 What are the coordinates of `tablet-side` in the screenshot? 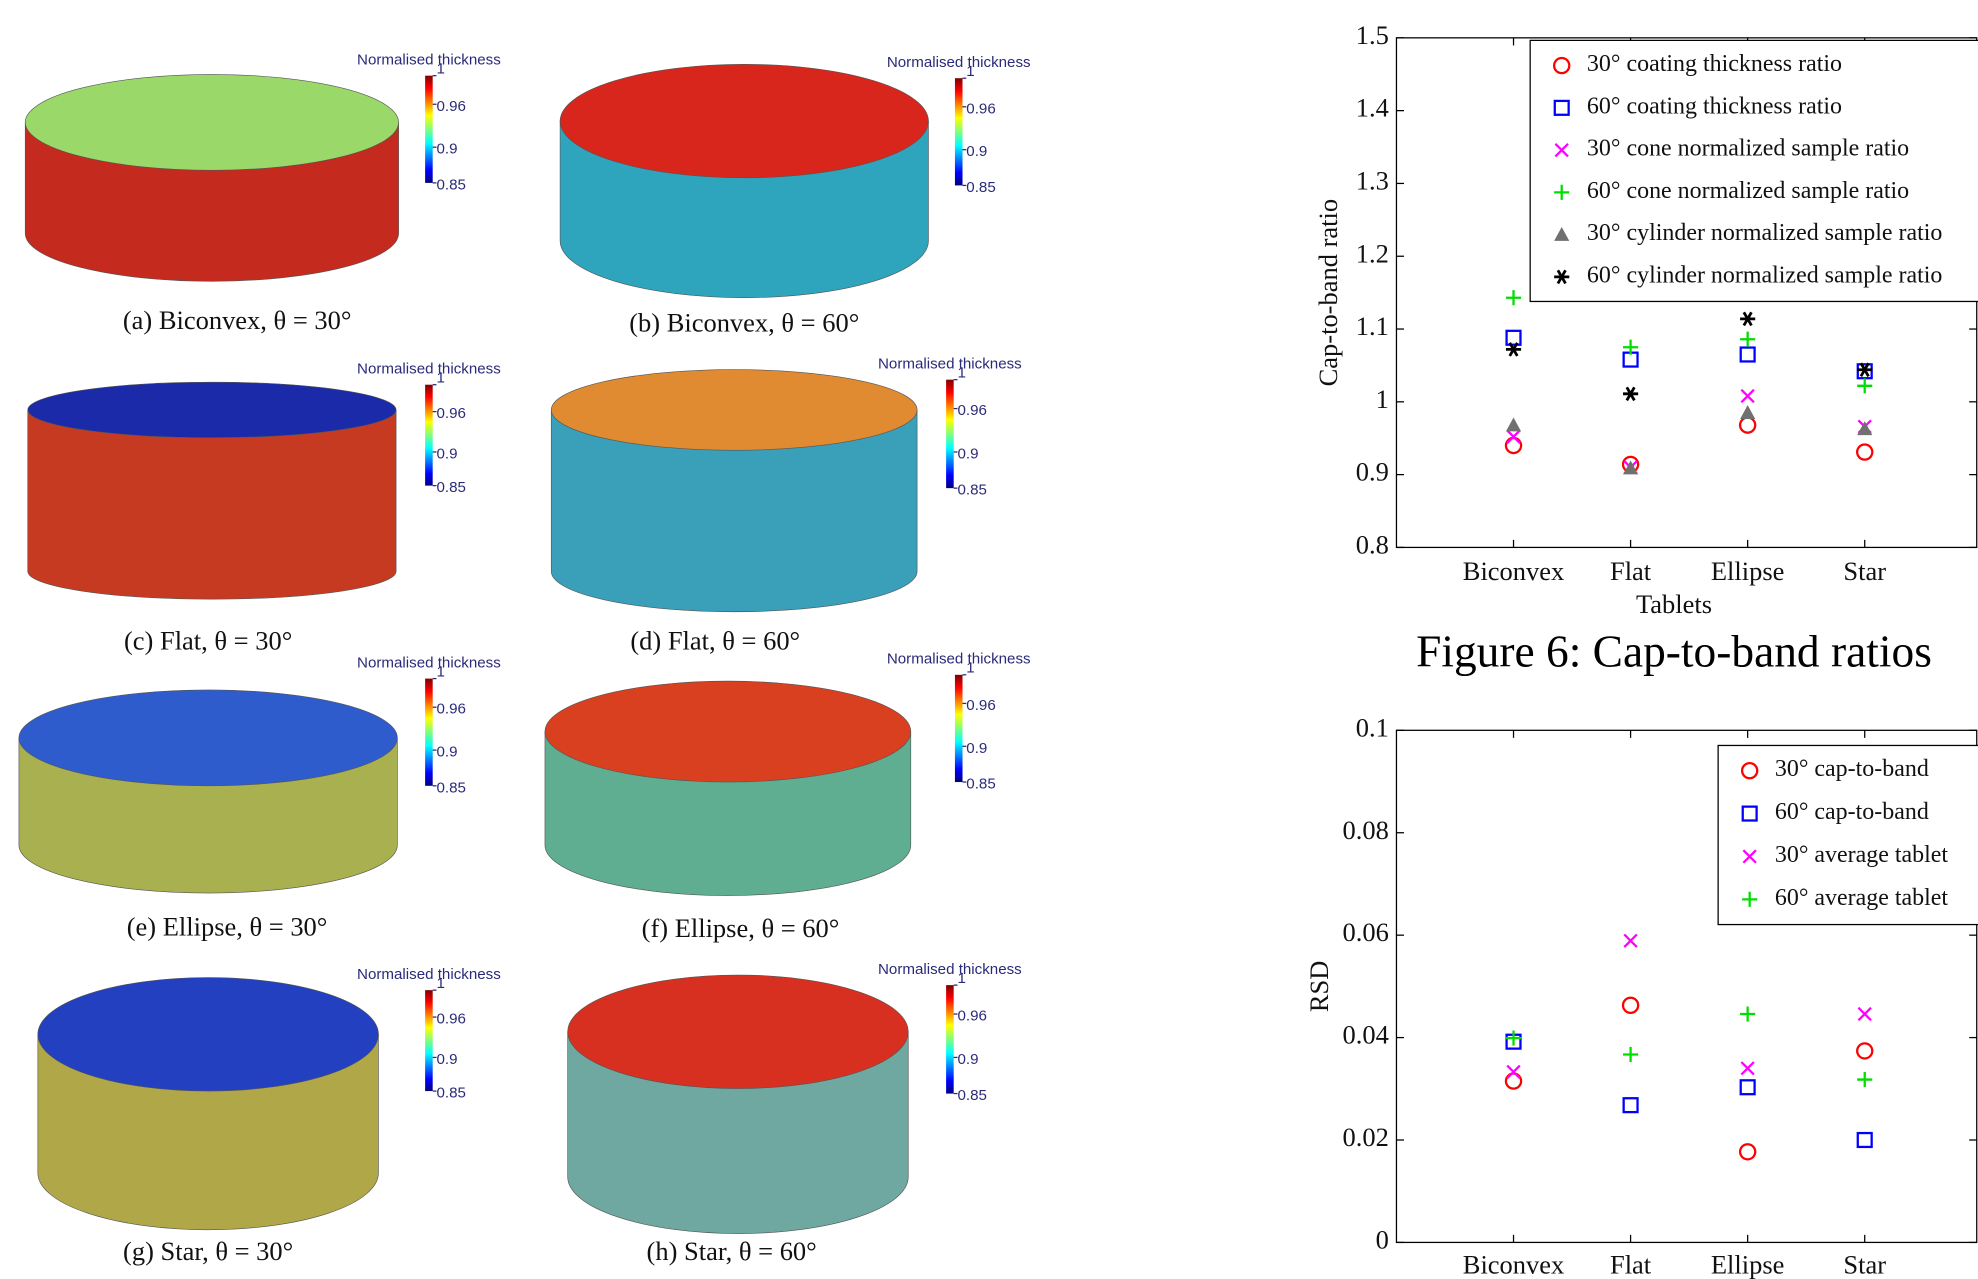 It's located at (738, 1132).